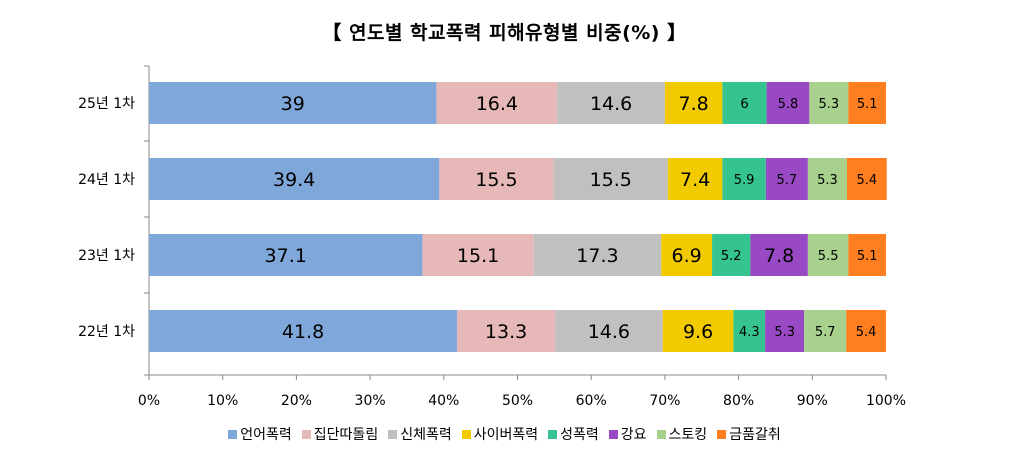  I want to click on x-tick-label: 100%, so click(886, 401).